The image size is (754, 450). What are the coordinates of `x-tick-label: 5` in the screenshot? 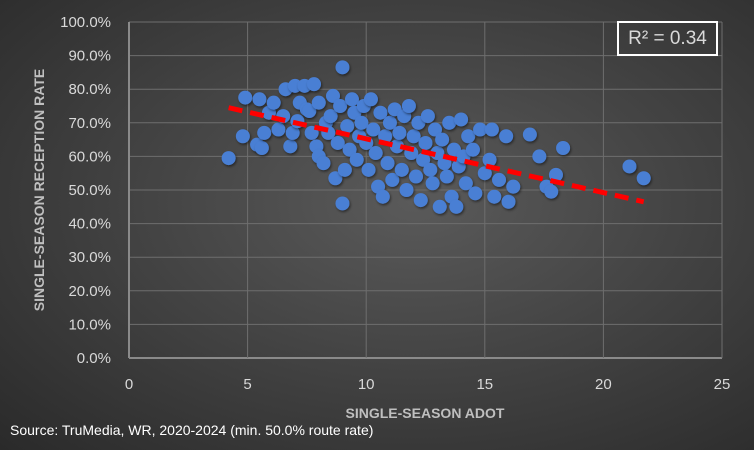 It's located at (247, 384).